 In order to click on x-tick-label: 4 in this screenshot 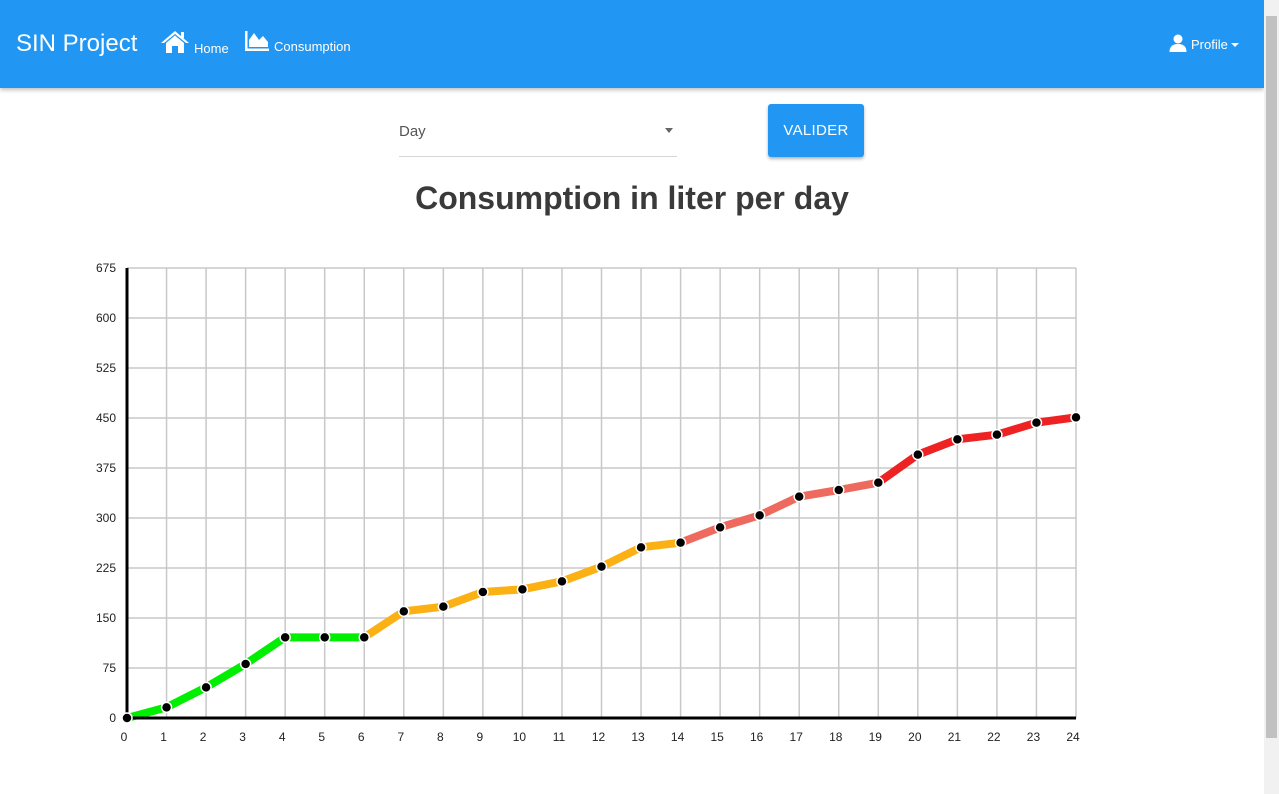, I will do `click(282, 737)`.